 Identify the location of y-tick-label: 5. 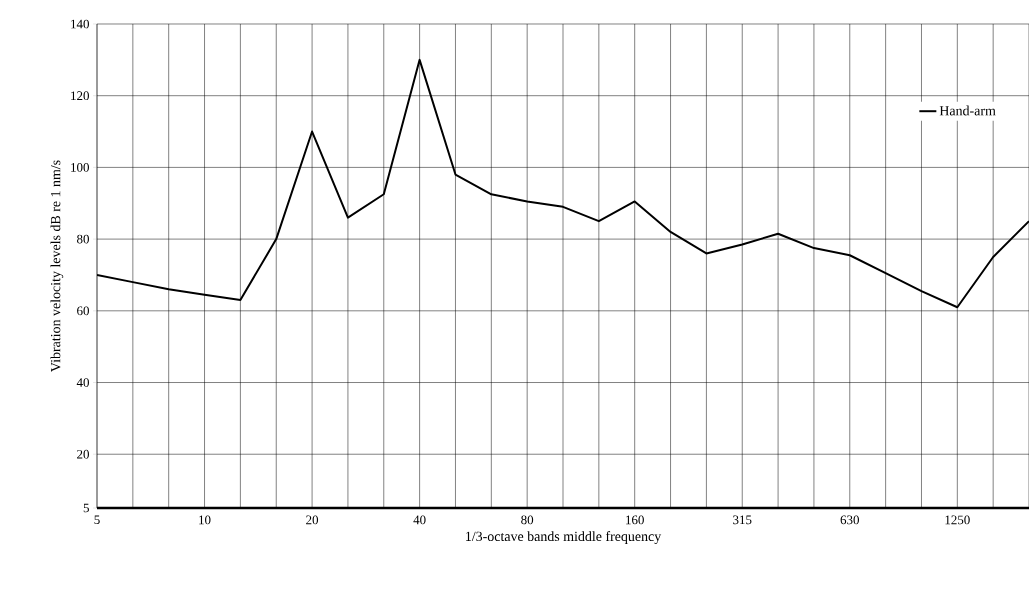
(86, 508).